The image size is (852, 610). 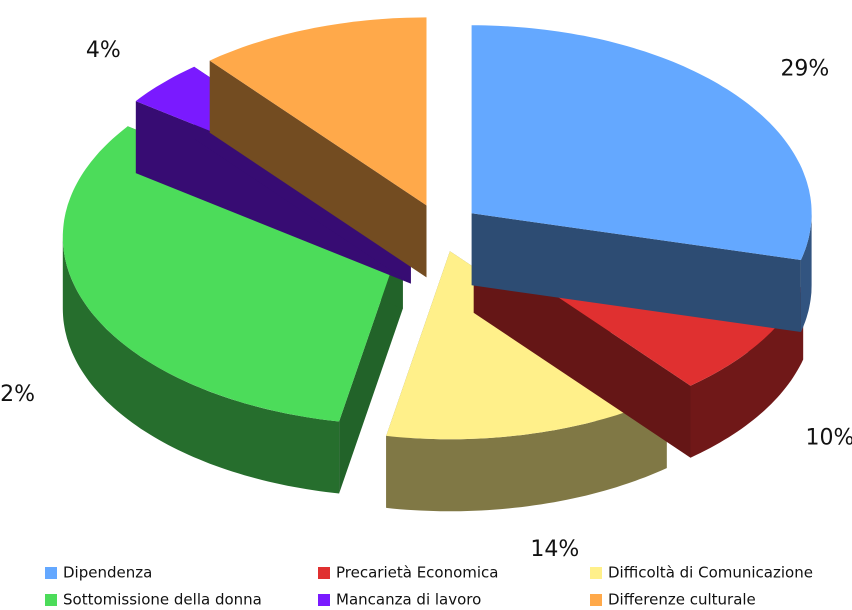 What do you see at coordinates (103, 50) in the screenshot?
I see `data-label: 4%` at bounding box center [103, 50].